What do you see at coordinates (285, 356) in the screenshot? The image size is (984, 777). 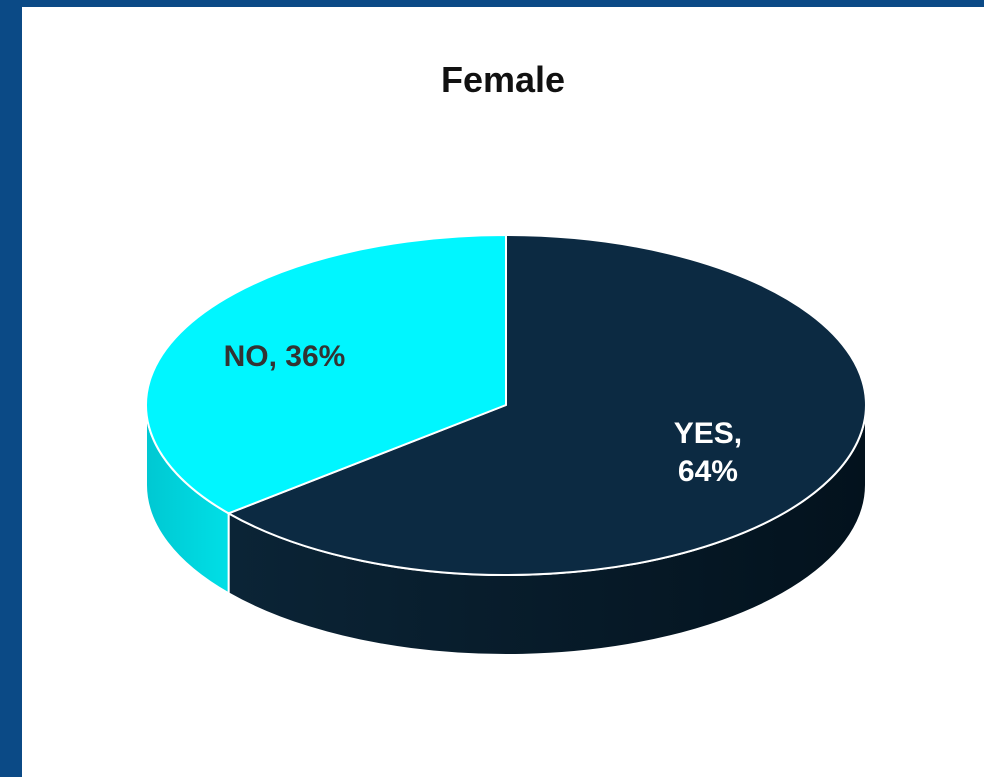 I see `data-label-no: NO, 36%` at bounding box center [285, 356].